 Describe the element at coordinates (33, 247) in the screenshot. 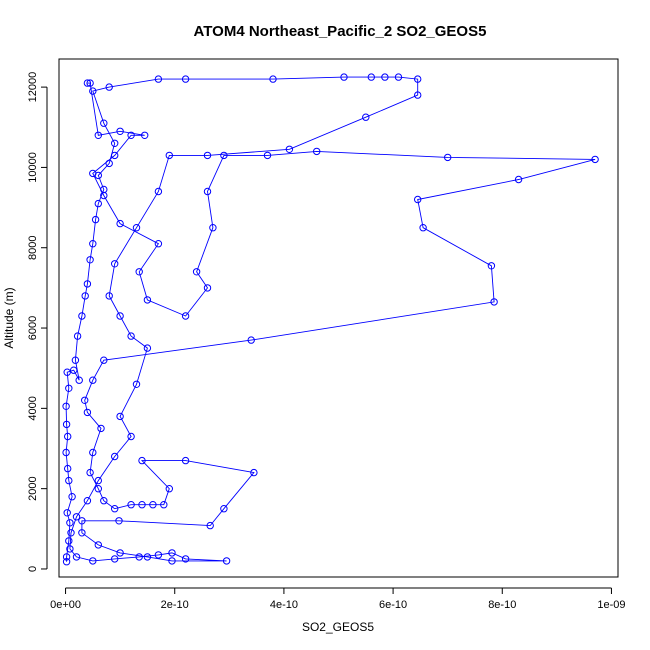

I see `y-tick-label: 8000` at that location.